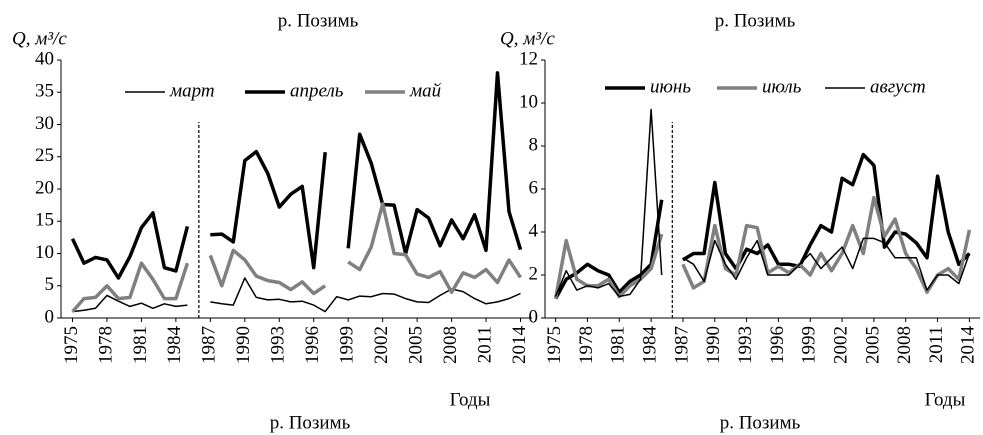 The height and width of the screenshot is (435, 983). I want to click on y-tick-label: 35, so click(44, 91).